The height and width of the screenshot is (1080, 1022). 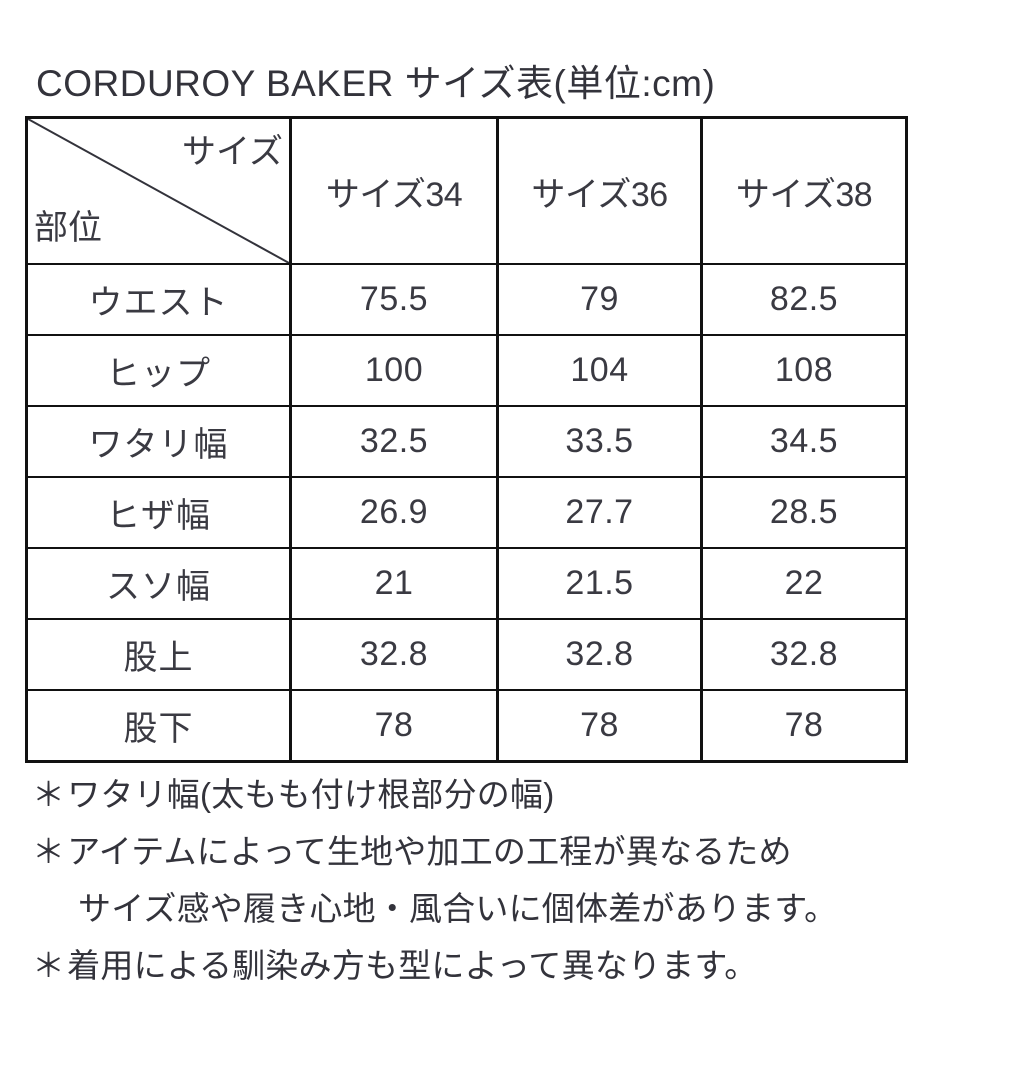 What do you see at coordinates (804, 513) in the screenshot?
I see `cell-value: 28.5` at bounding box center [804, 513].